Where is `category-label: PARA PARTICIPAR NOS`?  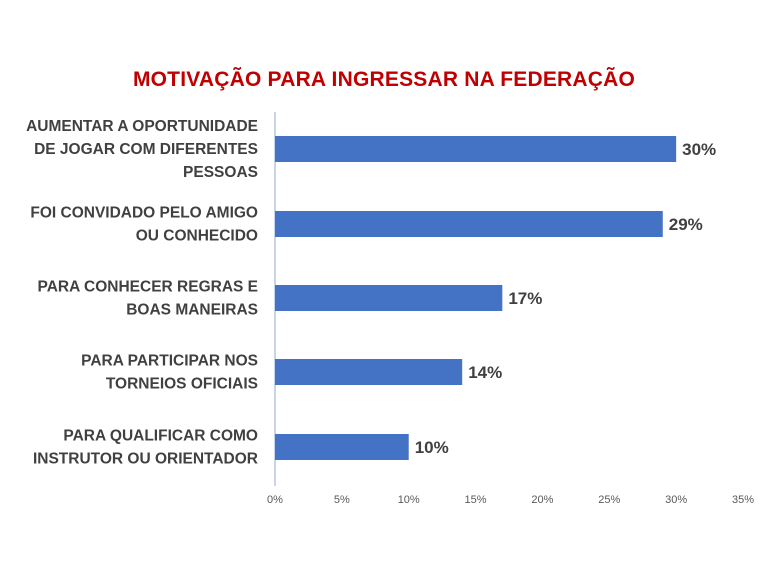
category-label: PARA PARTICIPAR NOS is located at coordinates (169, 361).